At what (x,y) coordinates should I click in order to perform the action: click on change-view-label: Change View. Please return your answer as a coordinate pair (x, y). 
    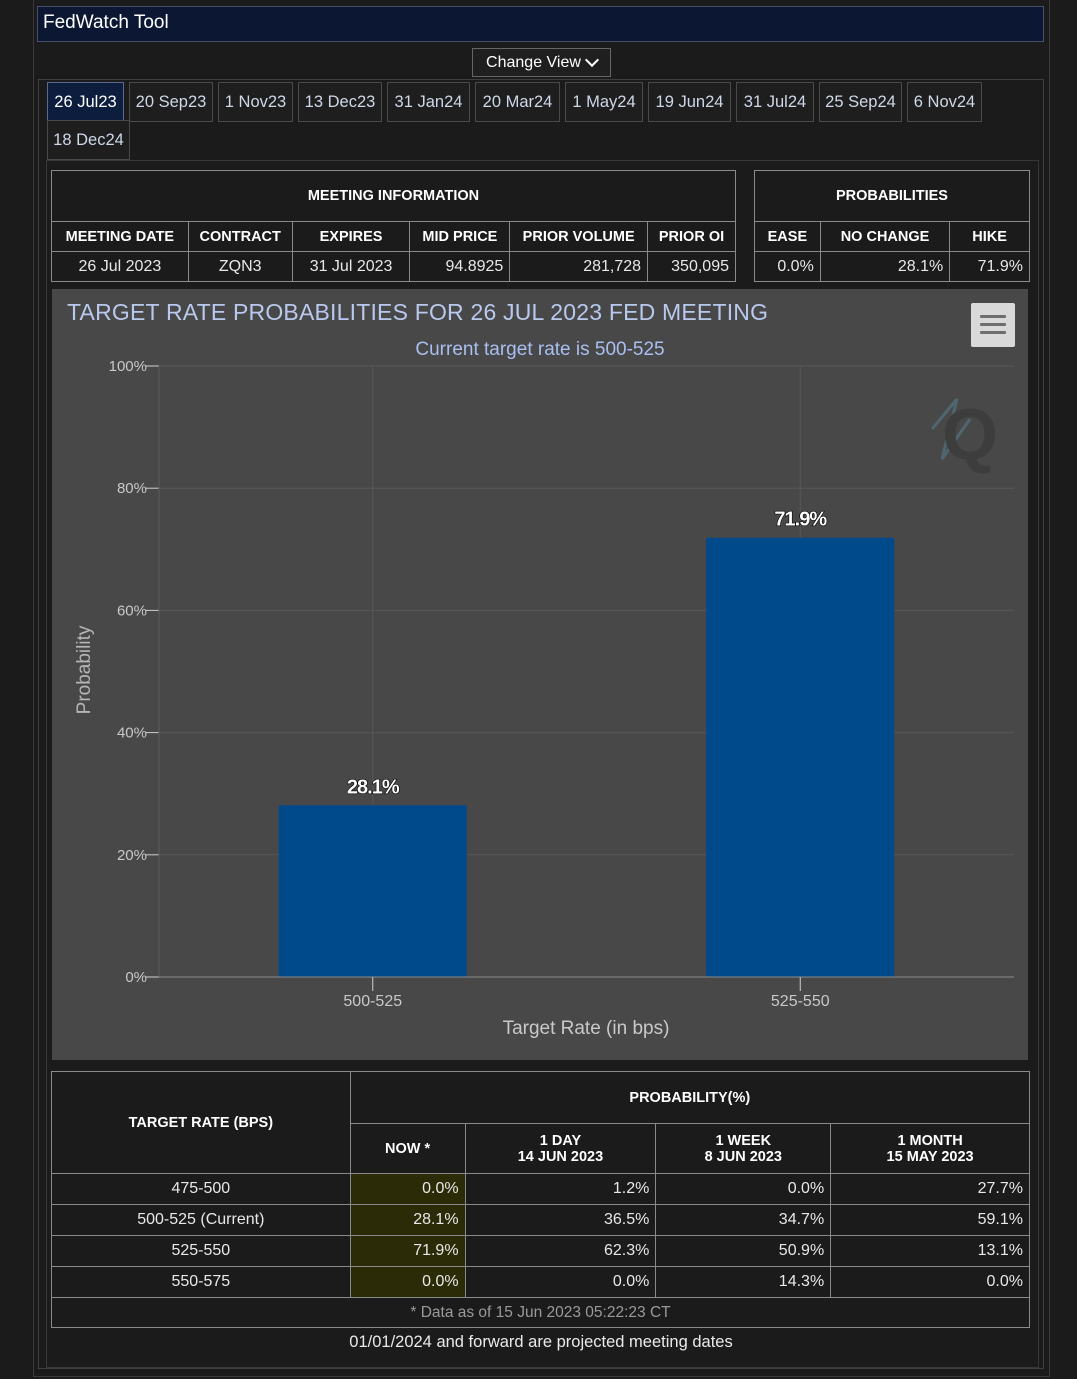
    Looking at the image, I should click on (533, 62).